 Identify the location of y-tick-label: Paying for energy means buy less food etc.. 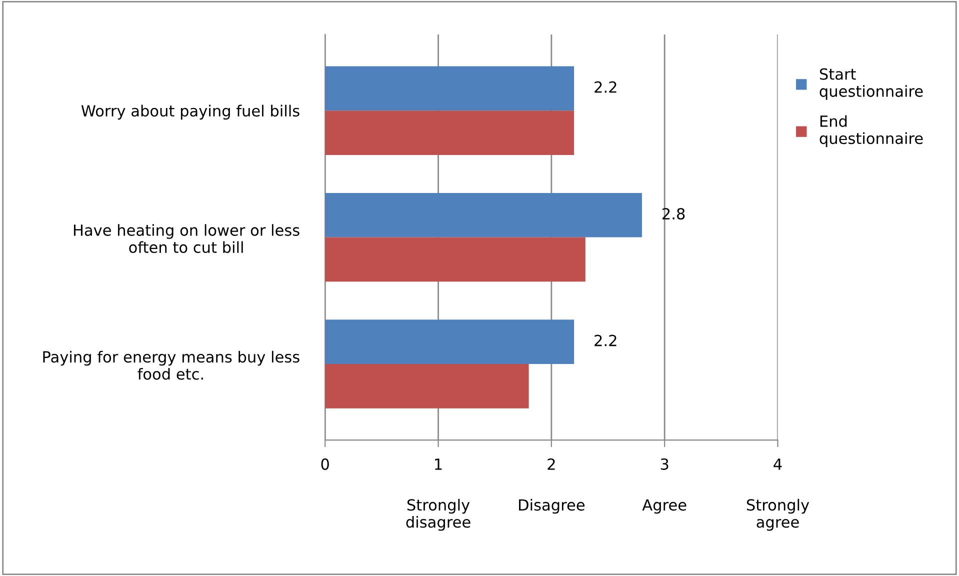
(171, 365).